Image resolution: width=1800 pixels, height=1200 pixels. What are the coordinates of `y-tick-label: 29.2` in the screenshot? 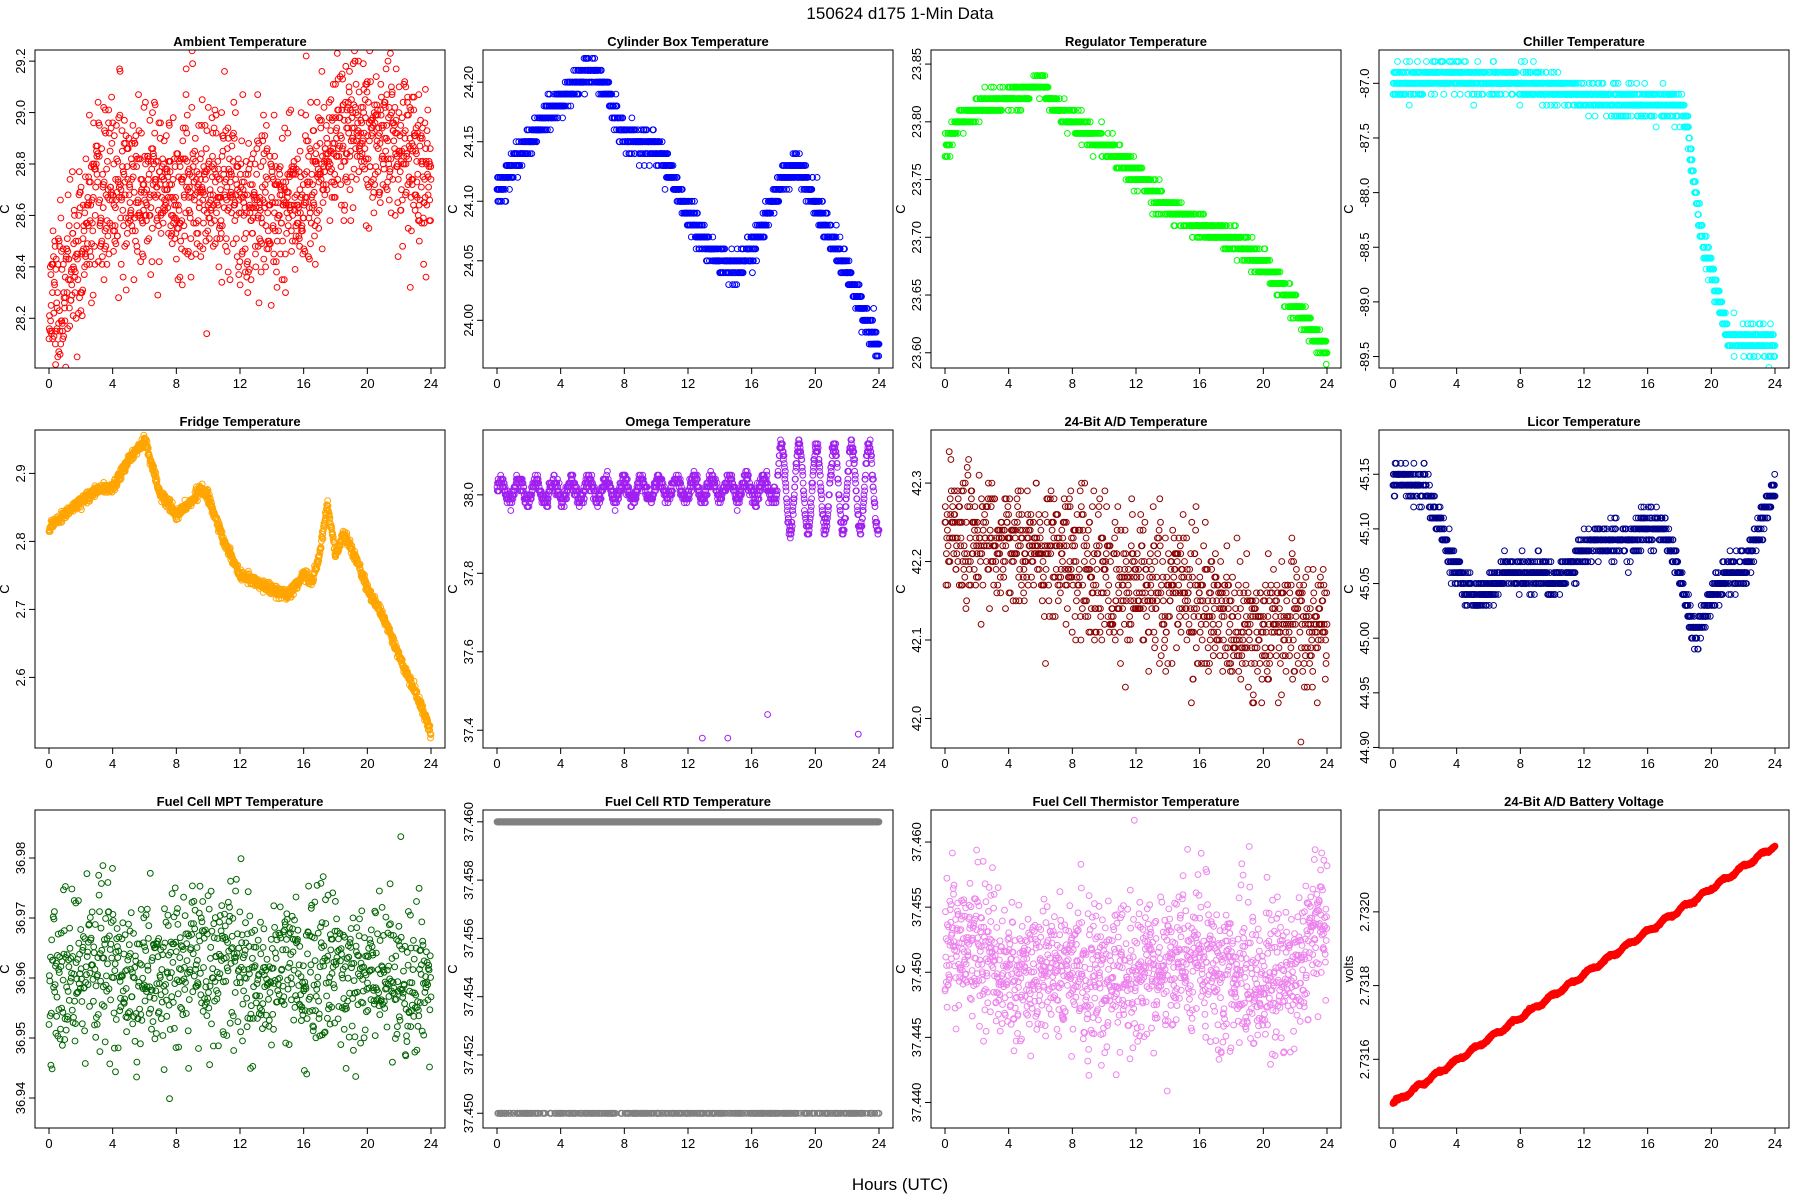 It's located at (20, 60).